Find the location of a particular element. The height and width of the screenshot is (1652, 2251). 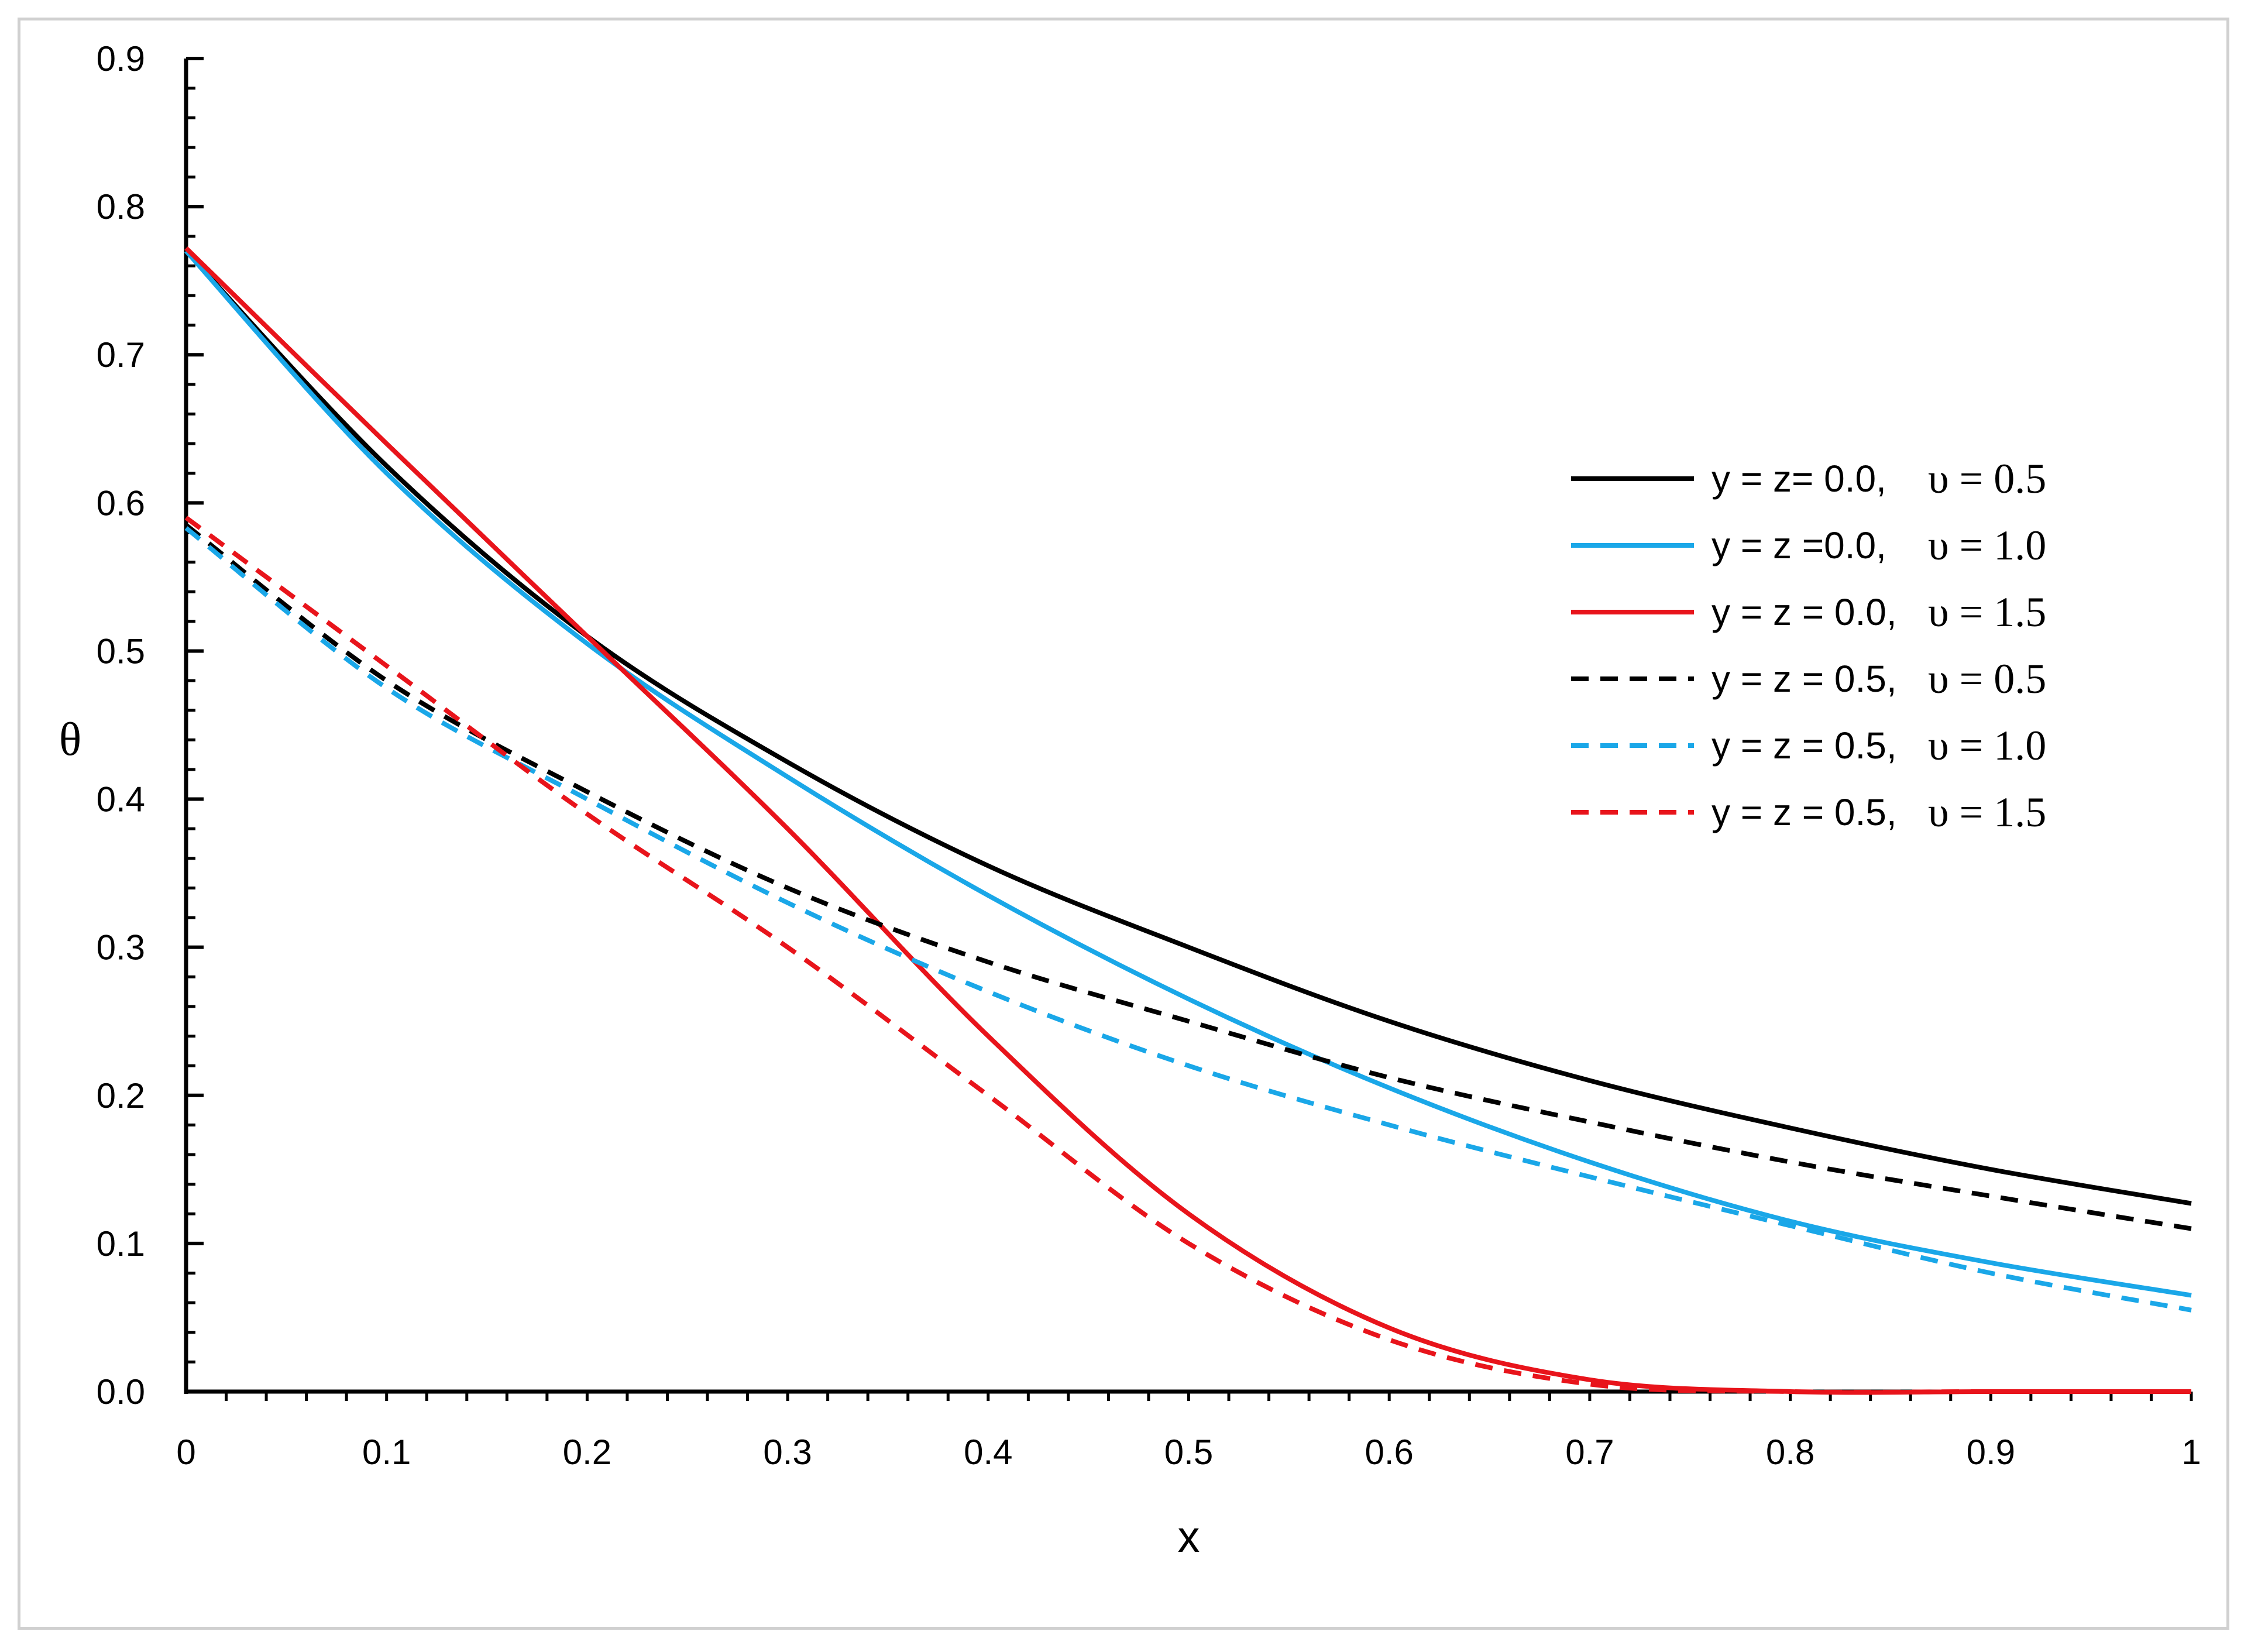

y-tick-label: 0.8 is located at coordinates (121, 207).